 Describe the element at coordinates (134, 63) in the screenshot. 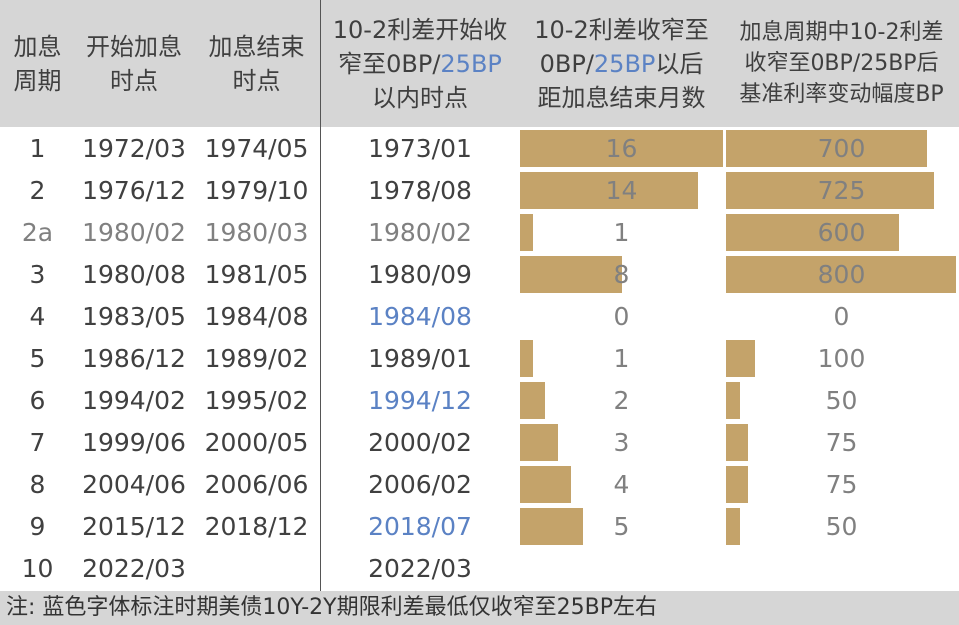

I see `header-start: 开始加息 时点` at that location.